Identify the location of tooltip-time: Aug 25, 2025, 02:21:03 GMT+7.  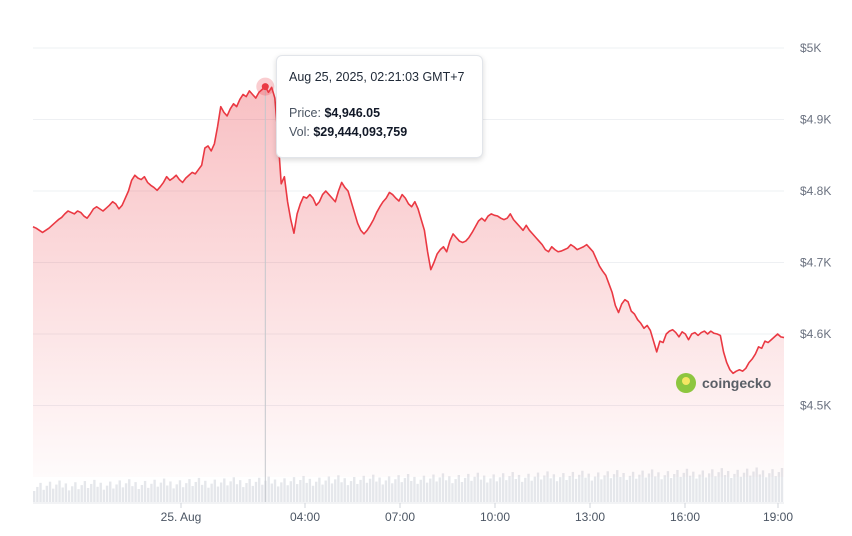
(377, 77).